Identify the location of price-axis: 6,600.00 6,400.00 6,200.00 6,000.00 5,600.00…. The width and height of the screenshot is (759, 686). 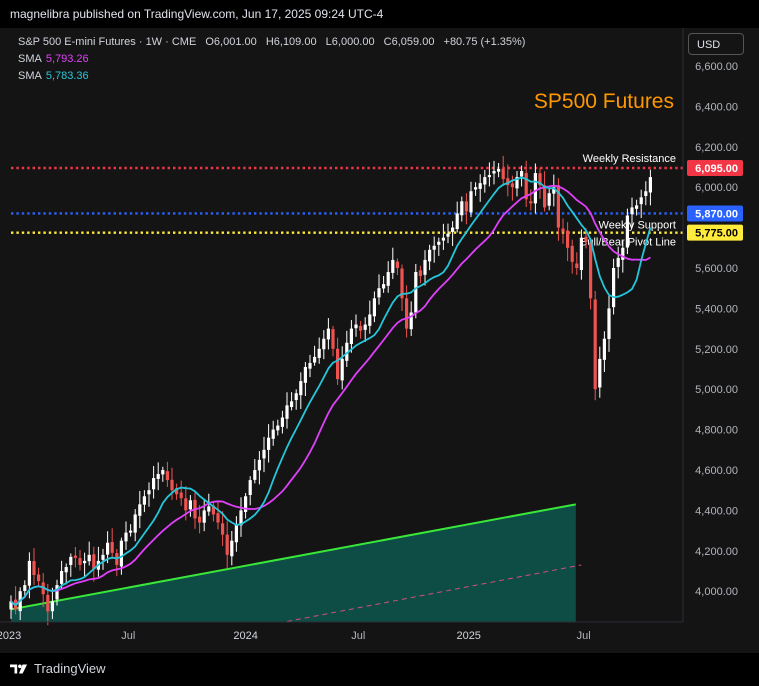
(710, 325).